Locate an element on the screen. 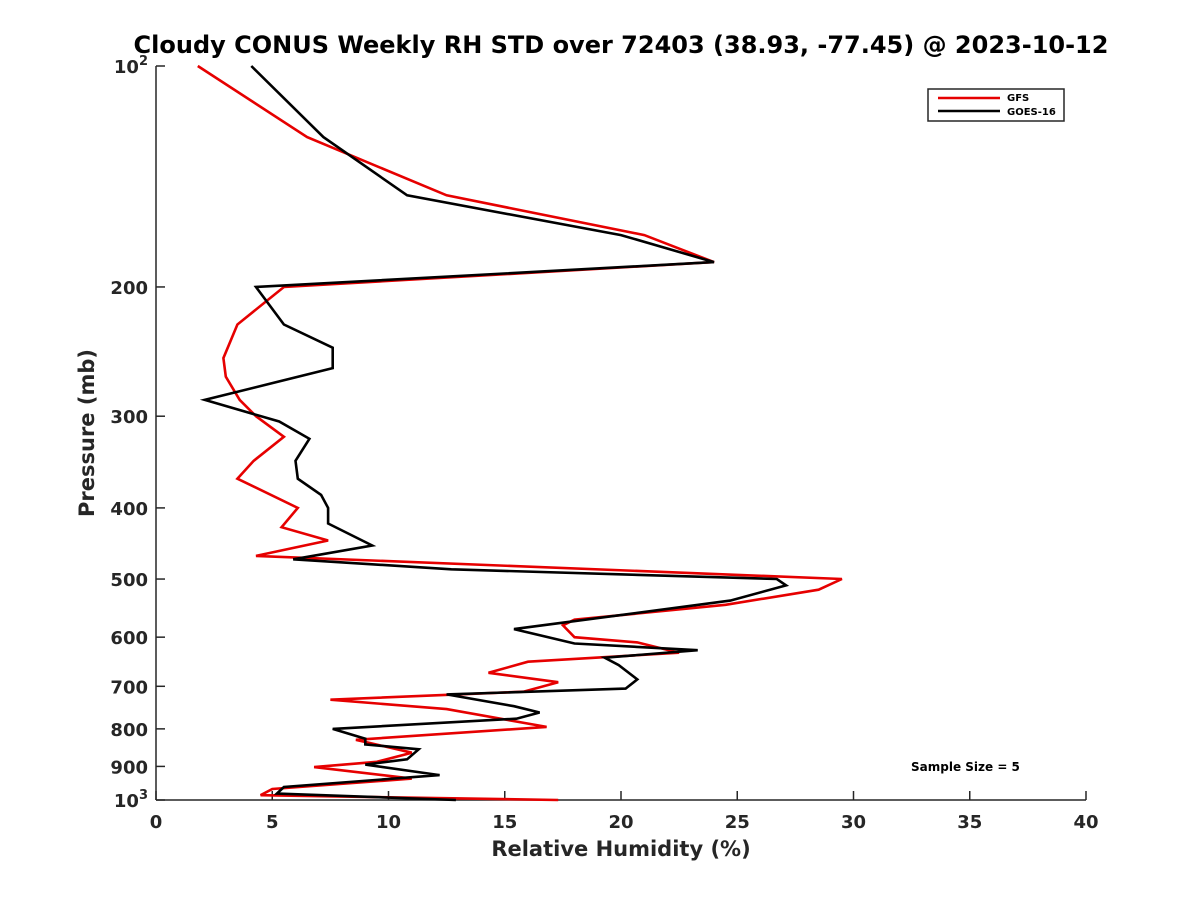 This screenshot has height=900, width=1200. x-tick-label: 25 is located at coordinates (737, 822).